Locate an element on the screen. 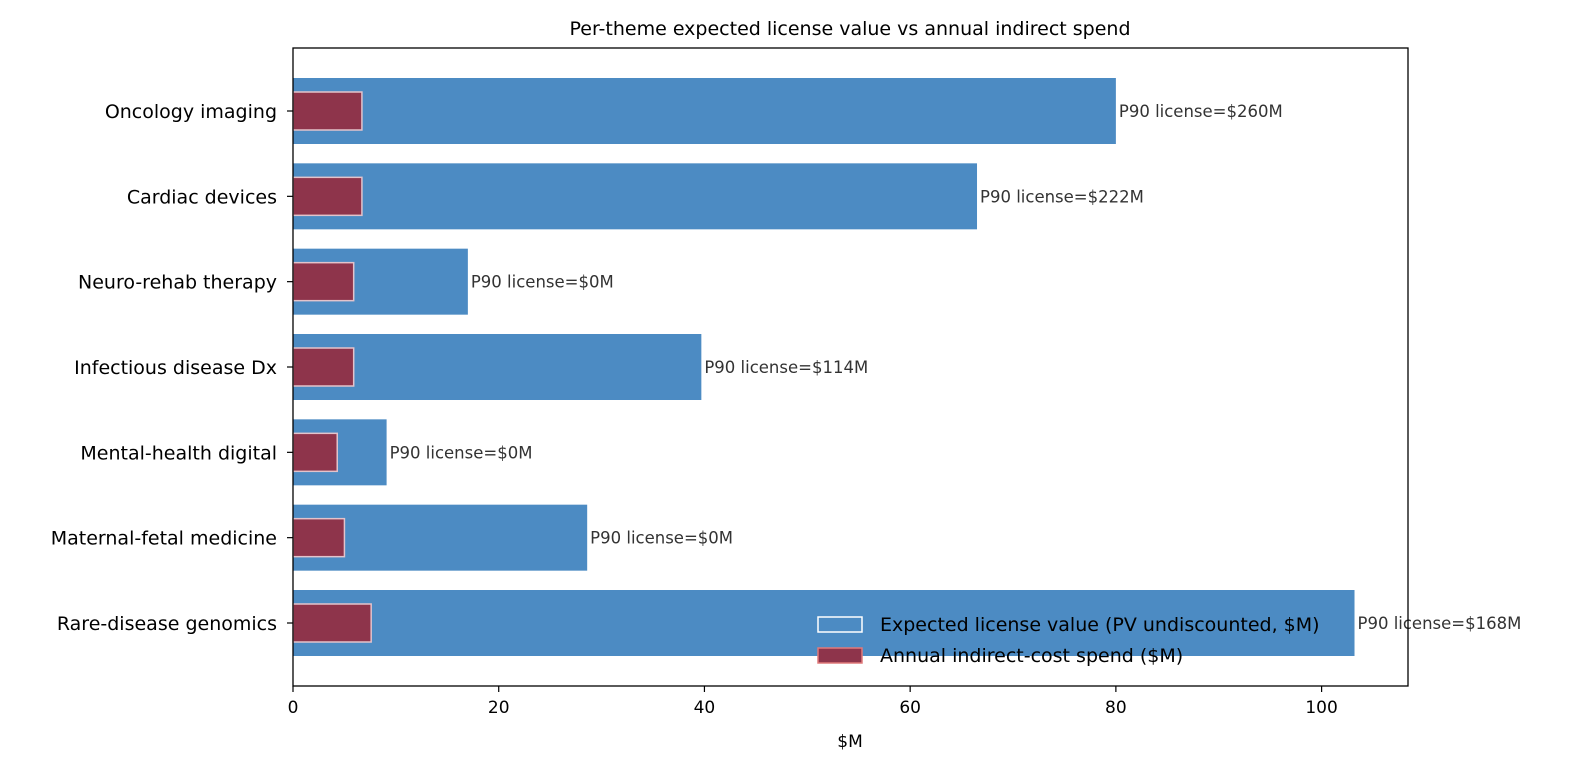 This screenshot has height=776, width=1589. bar-annotation: P90 license=$114M is located at coordinates (786, 367).